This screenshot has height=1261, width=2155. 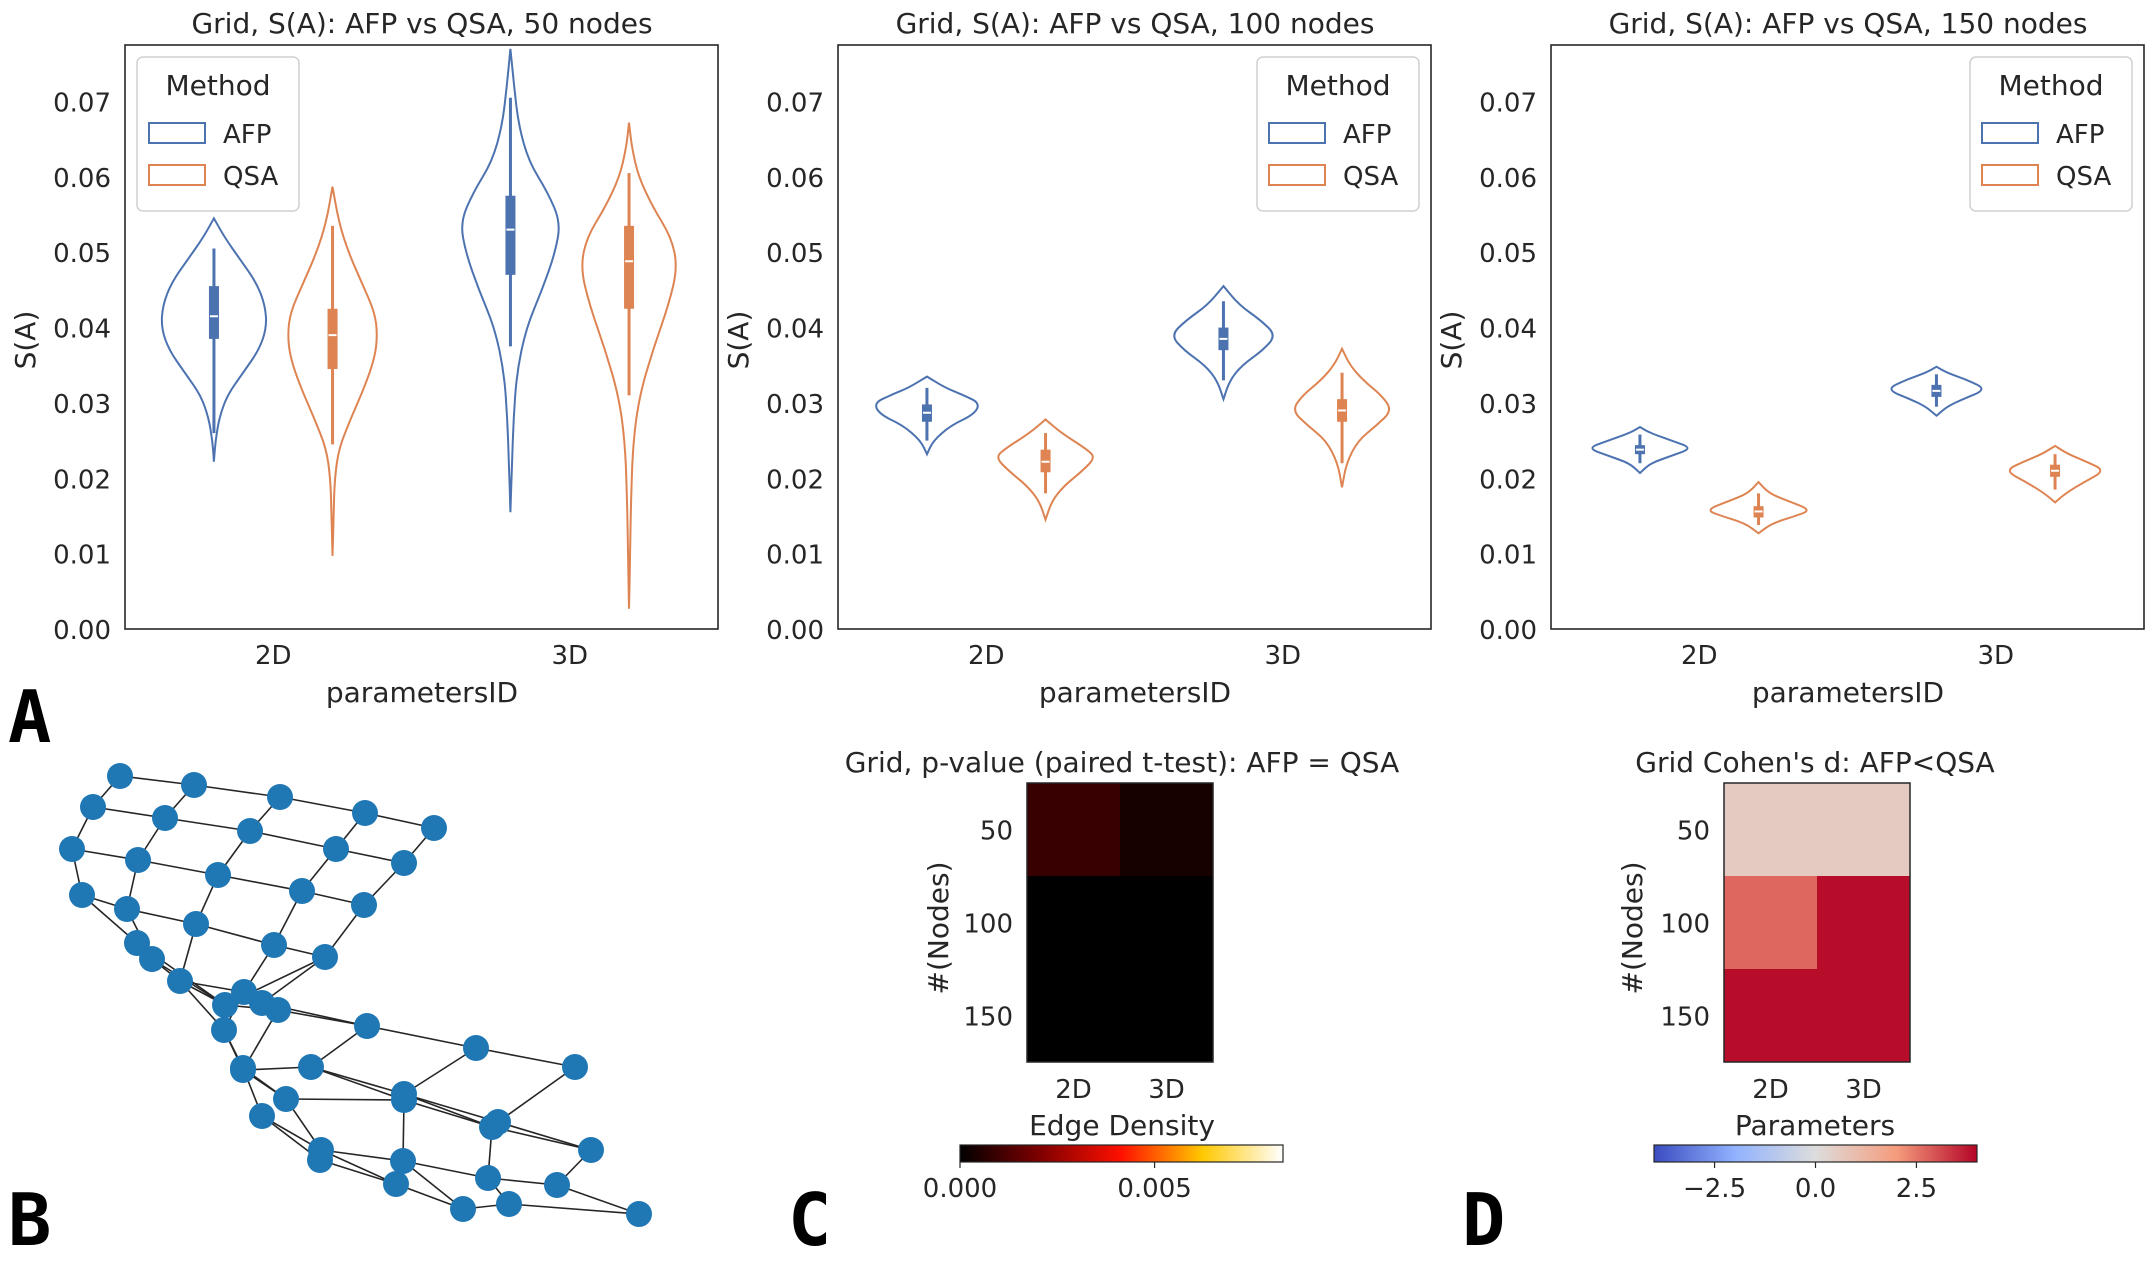 What do you see at coordinates (1451, 340) in the screenshot?
I see `y-axis-label: S(A)` at bounding box center [1451, 340].